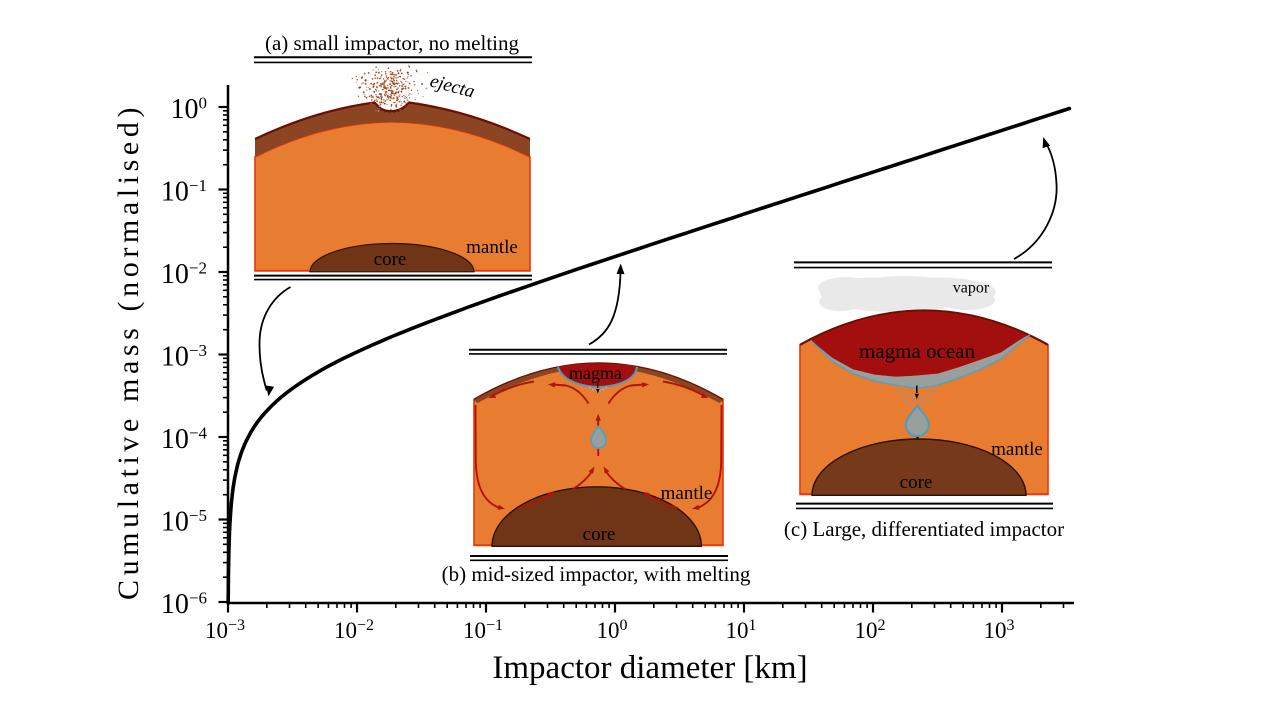 This screenshot has height=720, width=1277. I want to click on svg-text:(c) Large, differentiated impa: (c) Large, differentiated impactor, so click(924, 529).